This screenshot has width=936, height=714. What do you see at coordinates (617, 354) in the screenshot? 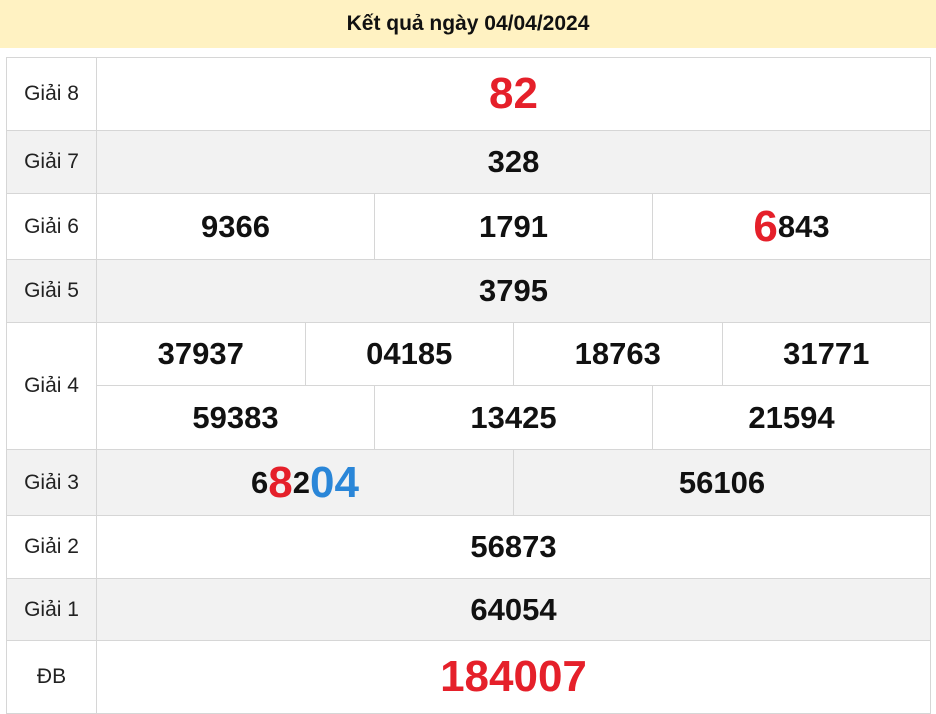
I see `prize-number: 18763` at bounding box center [617, 354].